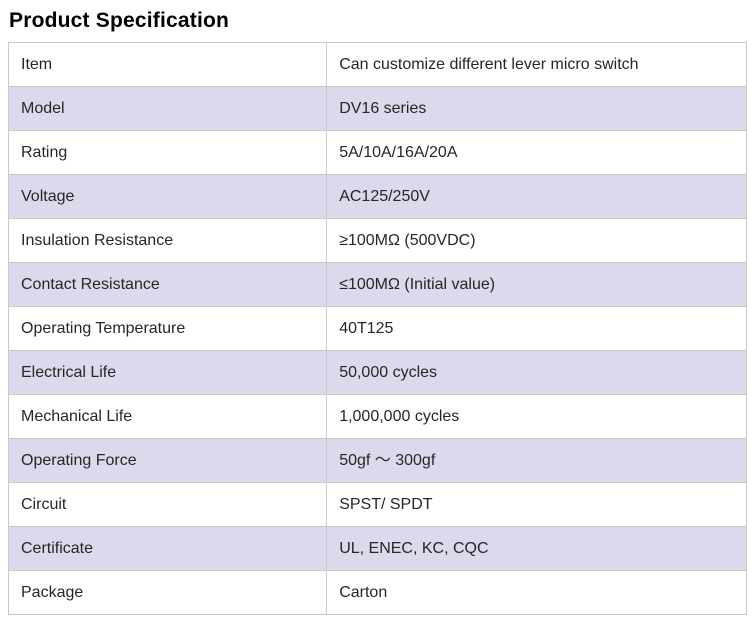 Image resolution: width=754 pixels, height=644 pixels. Describe the element at coordinates (536, 329) in the screenshot. I see `spec-item-value: 40T125` at that location.